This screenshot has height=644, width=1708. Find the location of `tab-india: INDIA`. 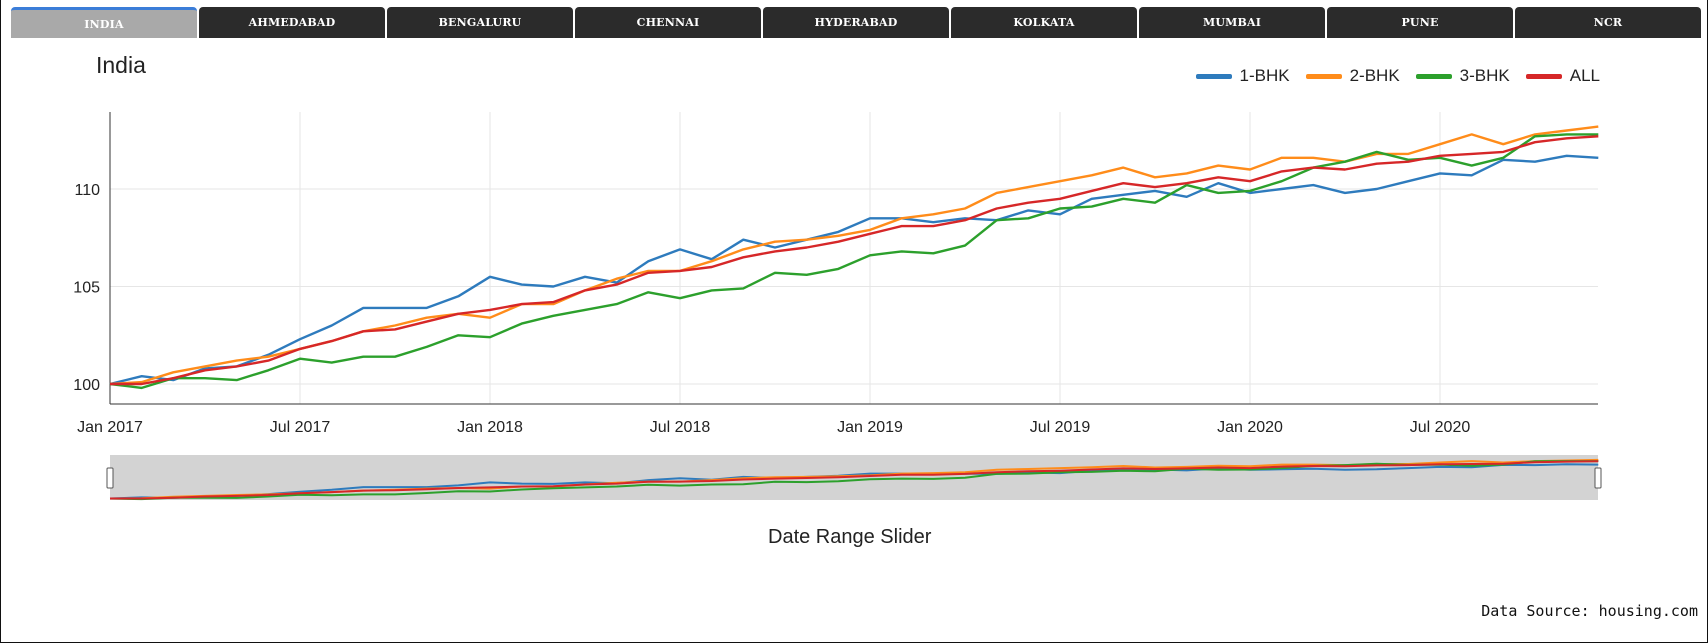

tab-india: INDIA is located at coordinates (104, 22).